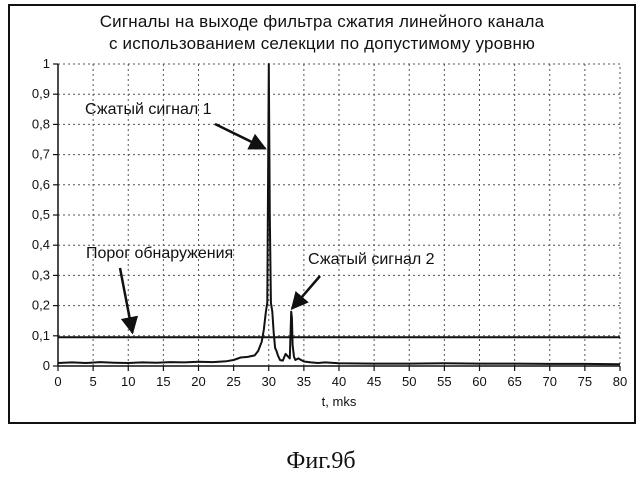  Describe the element at coordinates (159, 253) in the screenshot. I see `annotation-label-threshold: Порог обнаружения` at that location.